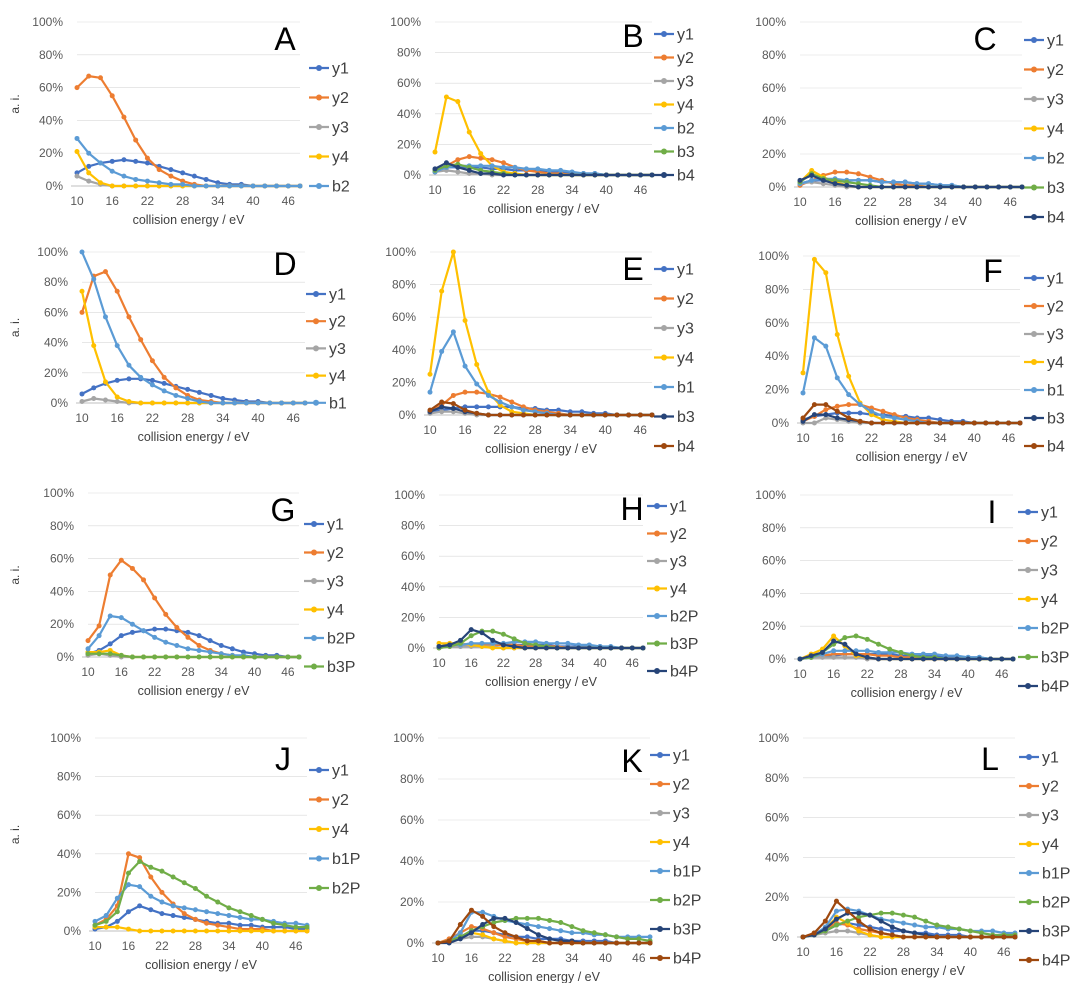 The width and height of the screenshot is (1088, 983). Describe the element at coordinates (544, 926) in the screenshot. I see `series-b4p` at that location.